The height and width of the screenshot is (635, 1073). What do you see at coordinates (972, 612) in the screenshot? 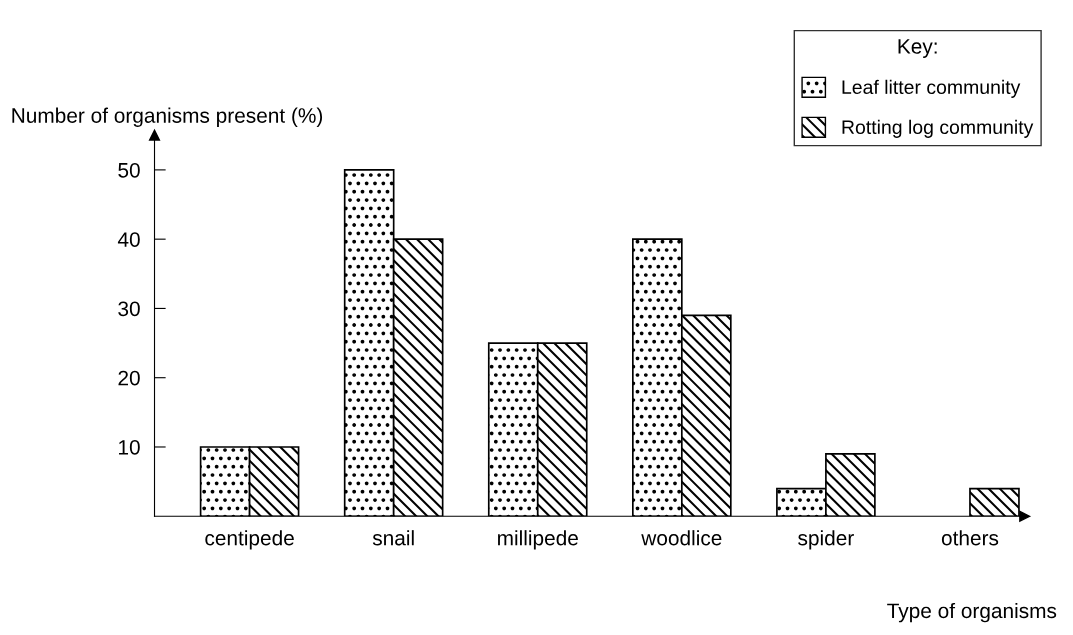
I see `x-axis-title: Type of organisms` at bounding box center [972, 612].